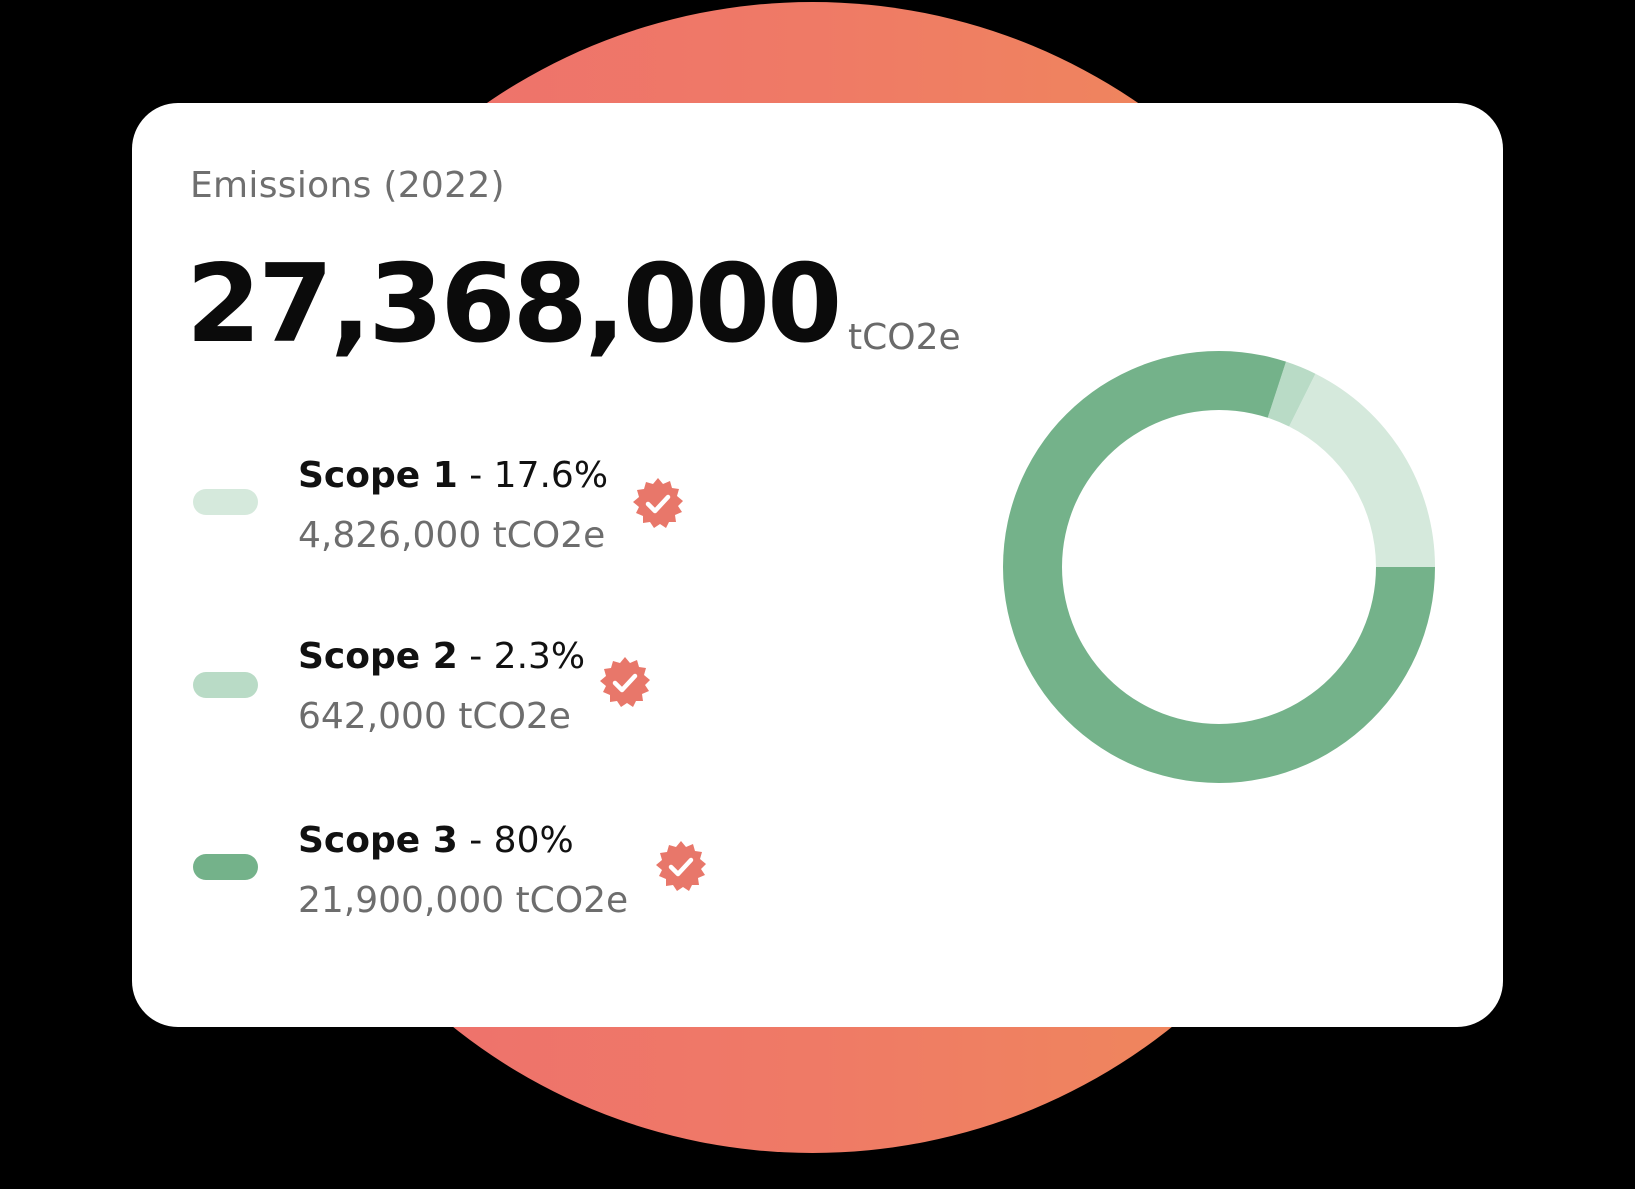 The width and height of the screenshot is (1635, 1189). I want to click on legend-item-scope-2: Scope 2 - 2.3% 642,000 tCO2e, so click(513, 699).